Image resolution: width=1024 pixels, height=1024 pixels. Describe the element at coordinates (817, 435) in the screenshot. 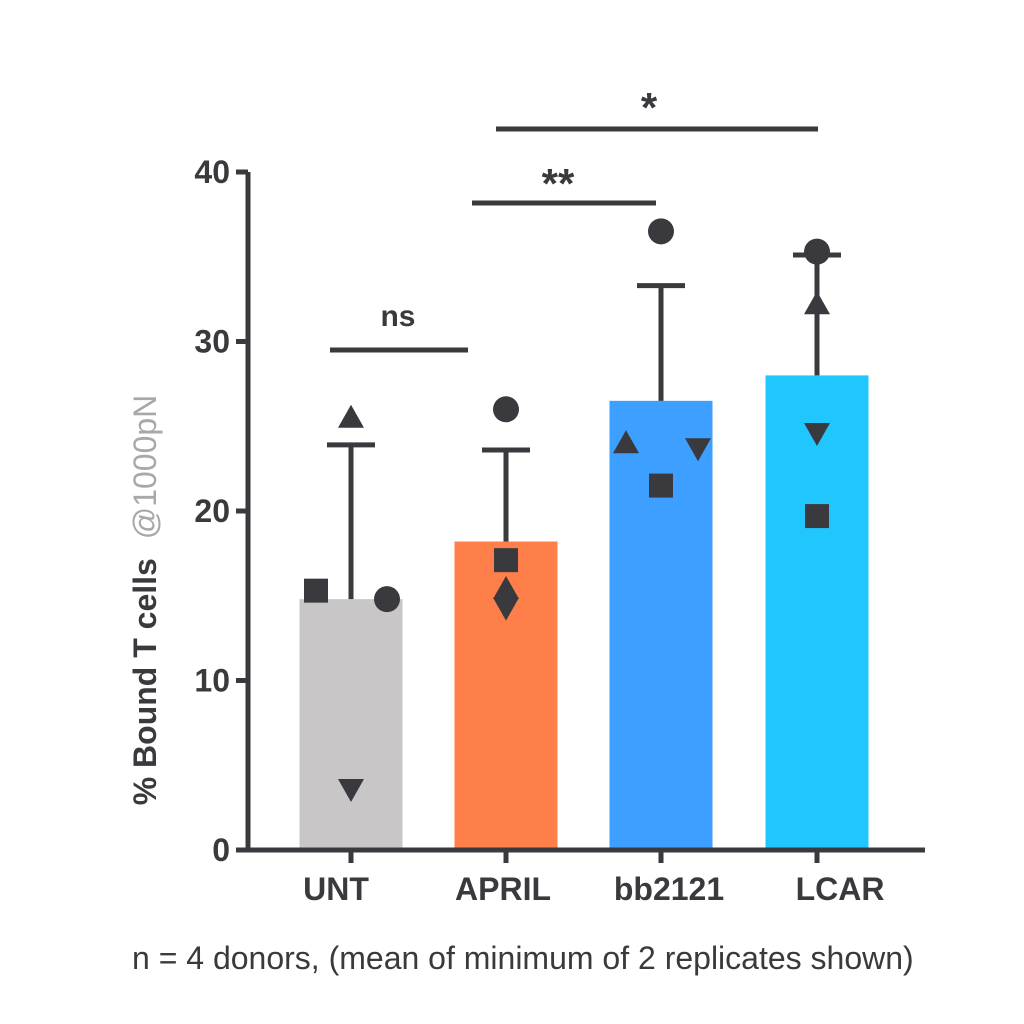

I see `data-point-triangle-down-lcar` at that location.